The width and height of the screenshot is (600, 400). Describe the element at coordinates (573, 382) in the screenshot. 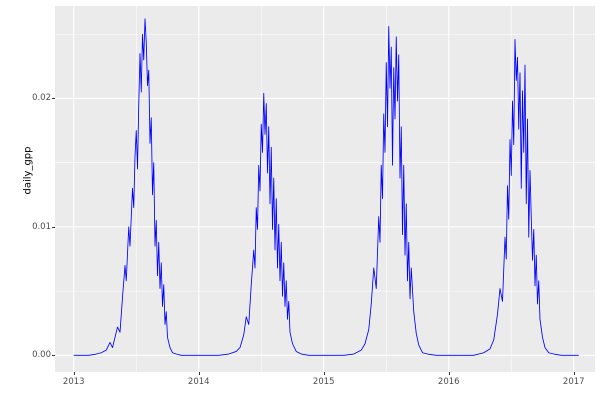

I see `x-tick-label: 2017` at that location.